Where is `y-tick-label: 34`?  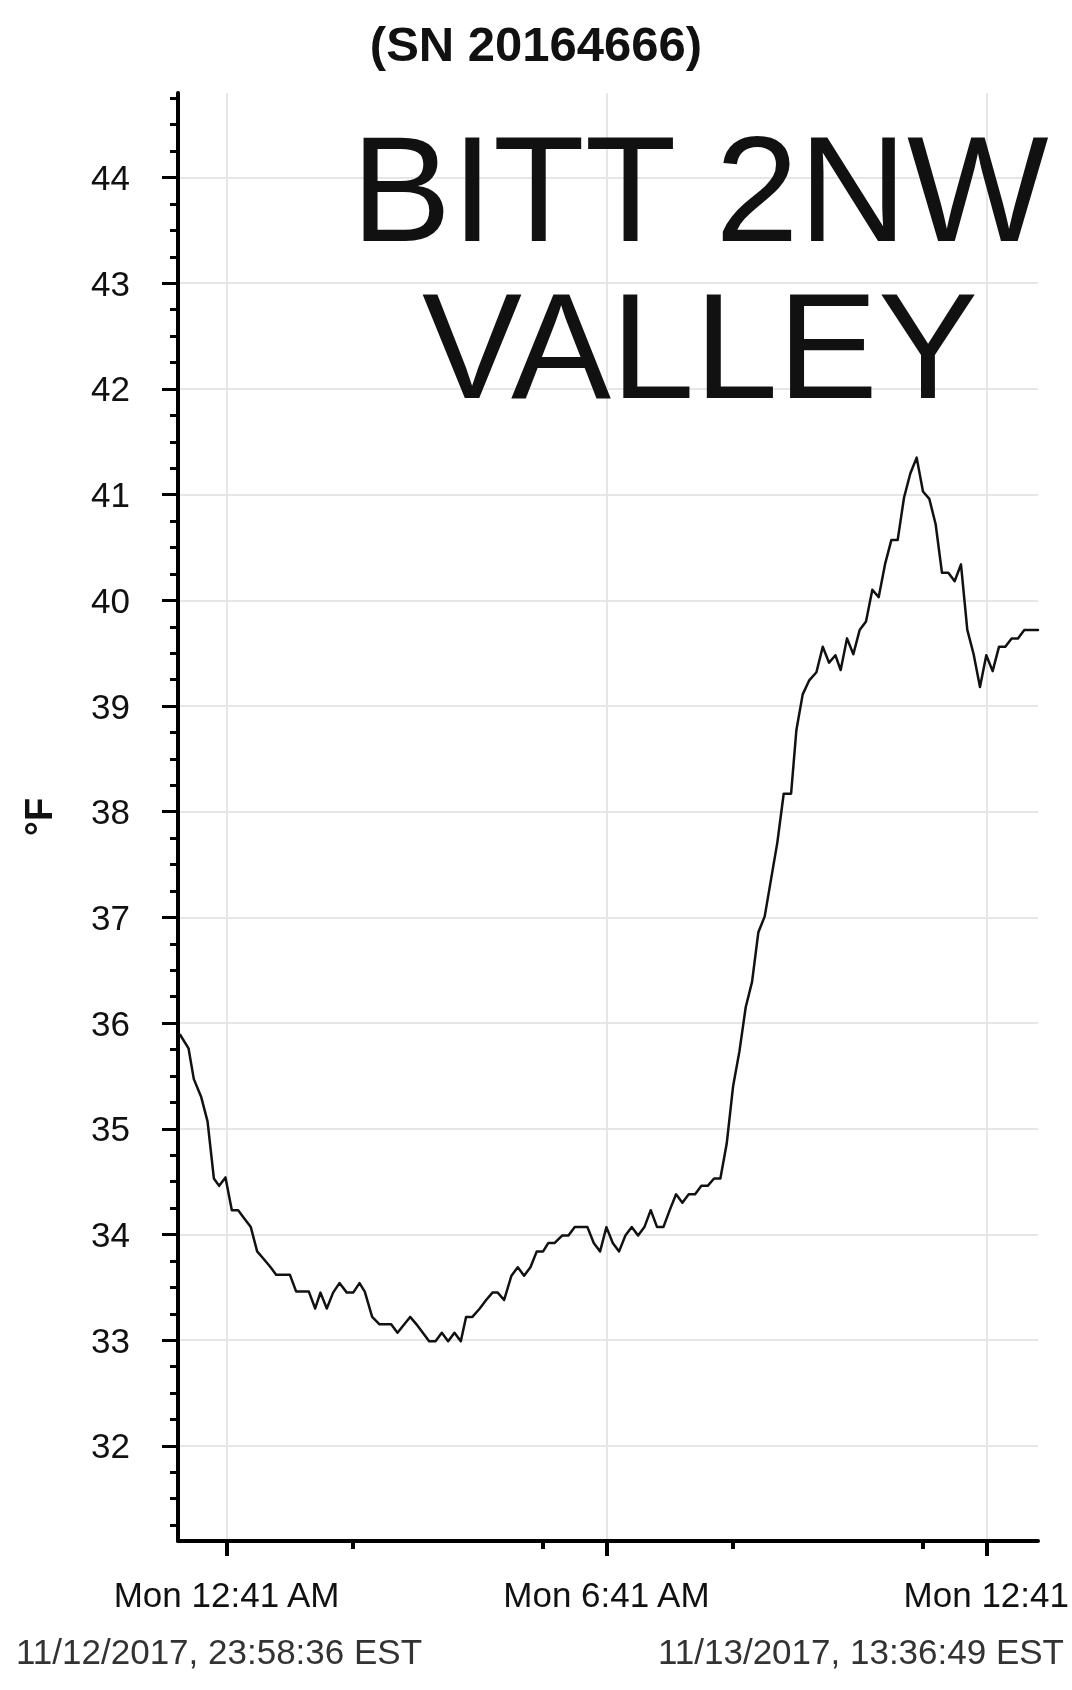 y-tick-label: 34 is located at coordinates (110, 1234).